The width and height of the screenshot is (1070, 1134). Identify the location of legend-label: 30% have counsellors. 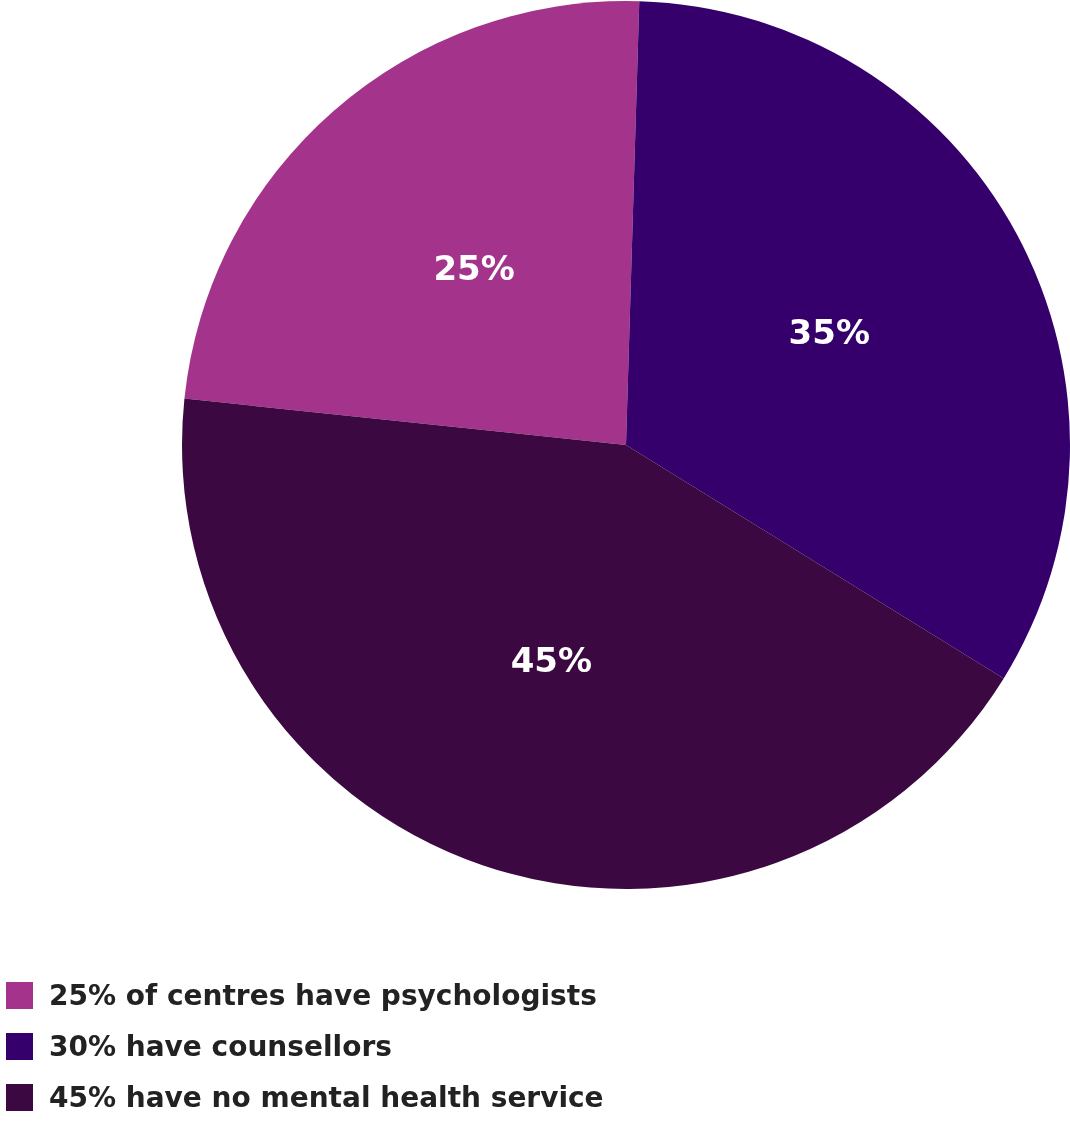
(220, 1046).